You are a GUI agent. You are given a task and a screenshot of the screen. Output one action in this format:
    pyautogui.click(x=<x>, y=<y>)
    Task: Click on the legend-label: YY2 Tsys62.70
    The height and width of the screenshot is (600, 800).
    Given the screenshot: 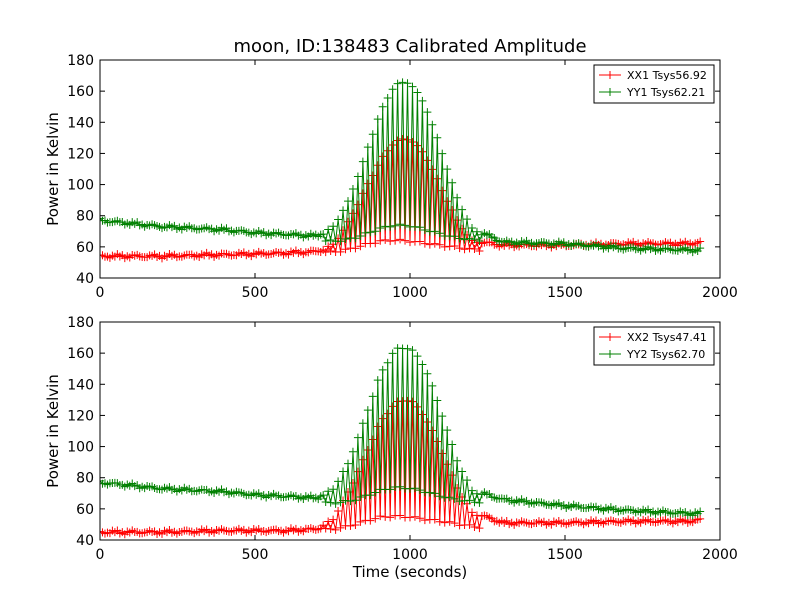 What is the action you would take?
    pyautogui.click(x=665, y=354)
    